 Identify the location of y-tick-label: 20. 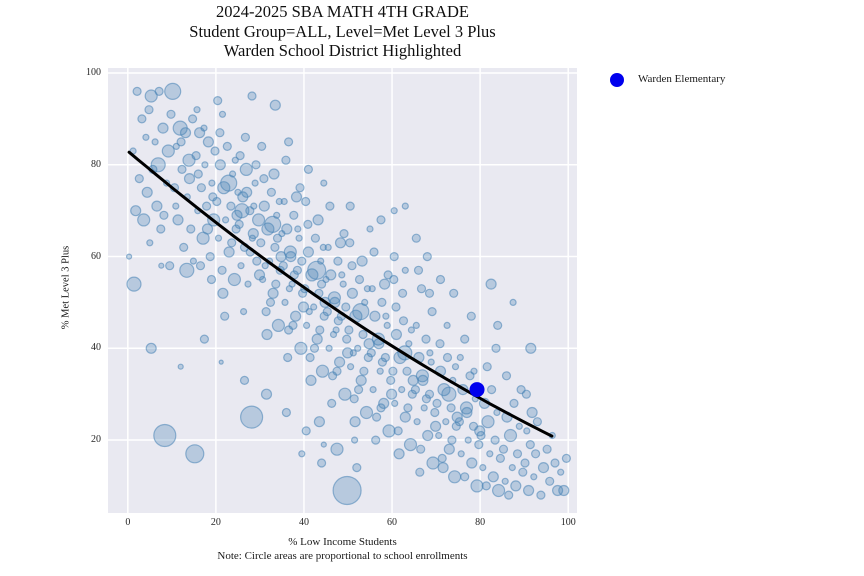
(96, 440).